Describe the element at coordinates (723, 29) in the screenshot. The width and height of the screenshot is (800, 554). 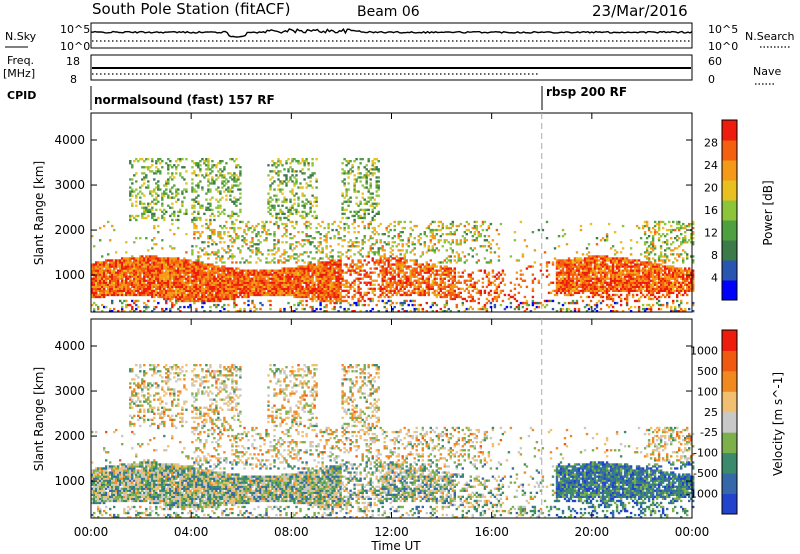
I see `noise-tick-right-top: 10^5` at that location.